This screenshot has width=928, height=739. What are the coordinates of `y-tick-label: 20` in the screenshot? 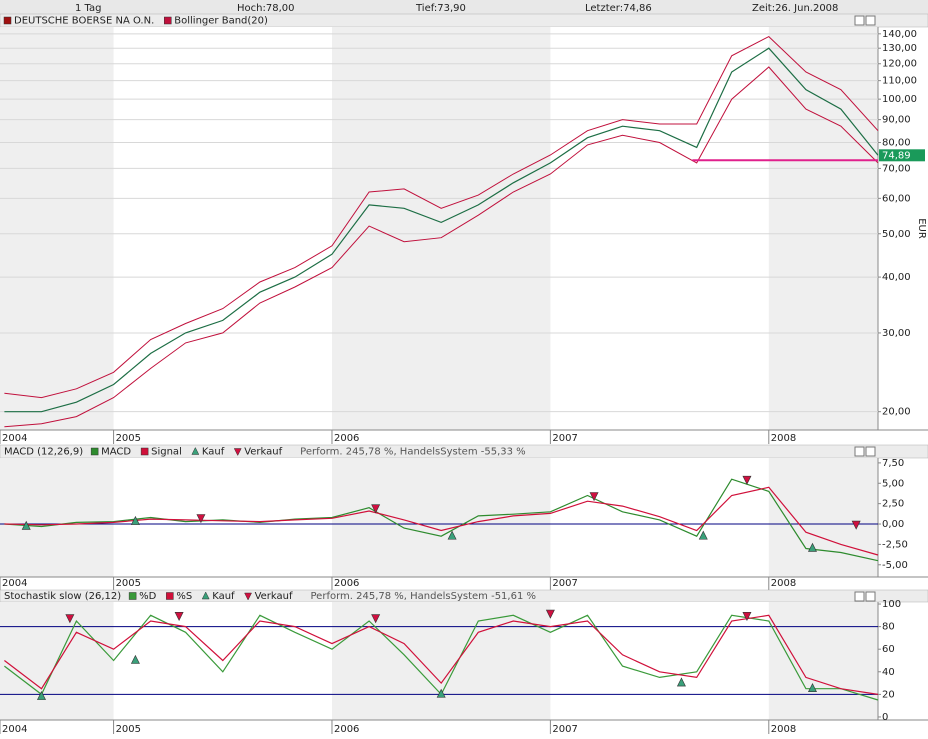 It's located at (888, 694).